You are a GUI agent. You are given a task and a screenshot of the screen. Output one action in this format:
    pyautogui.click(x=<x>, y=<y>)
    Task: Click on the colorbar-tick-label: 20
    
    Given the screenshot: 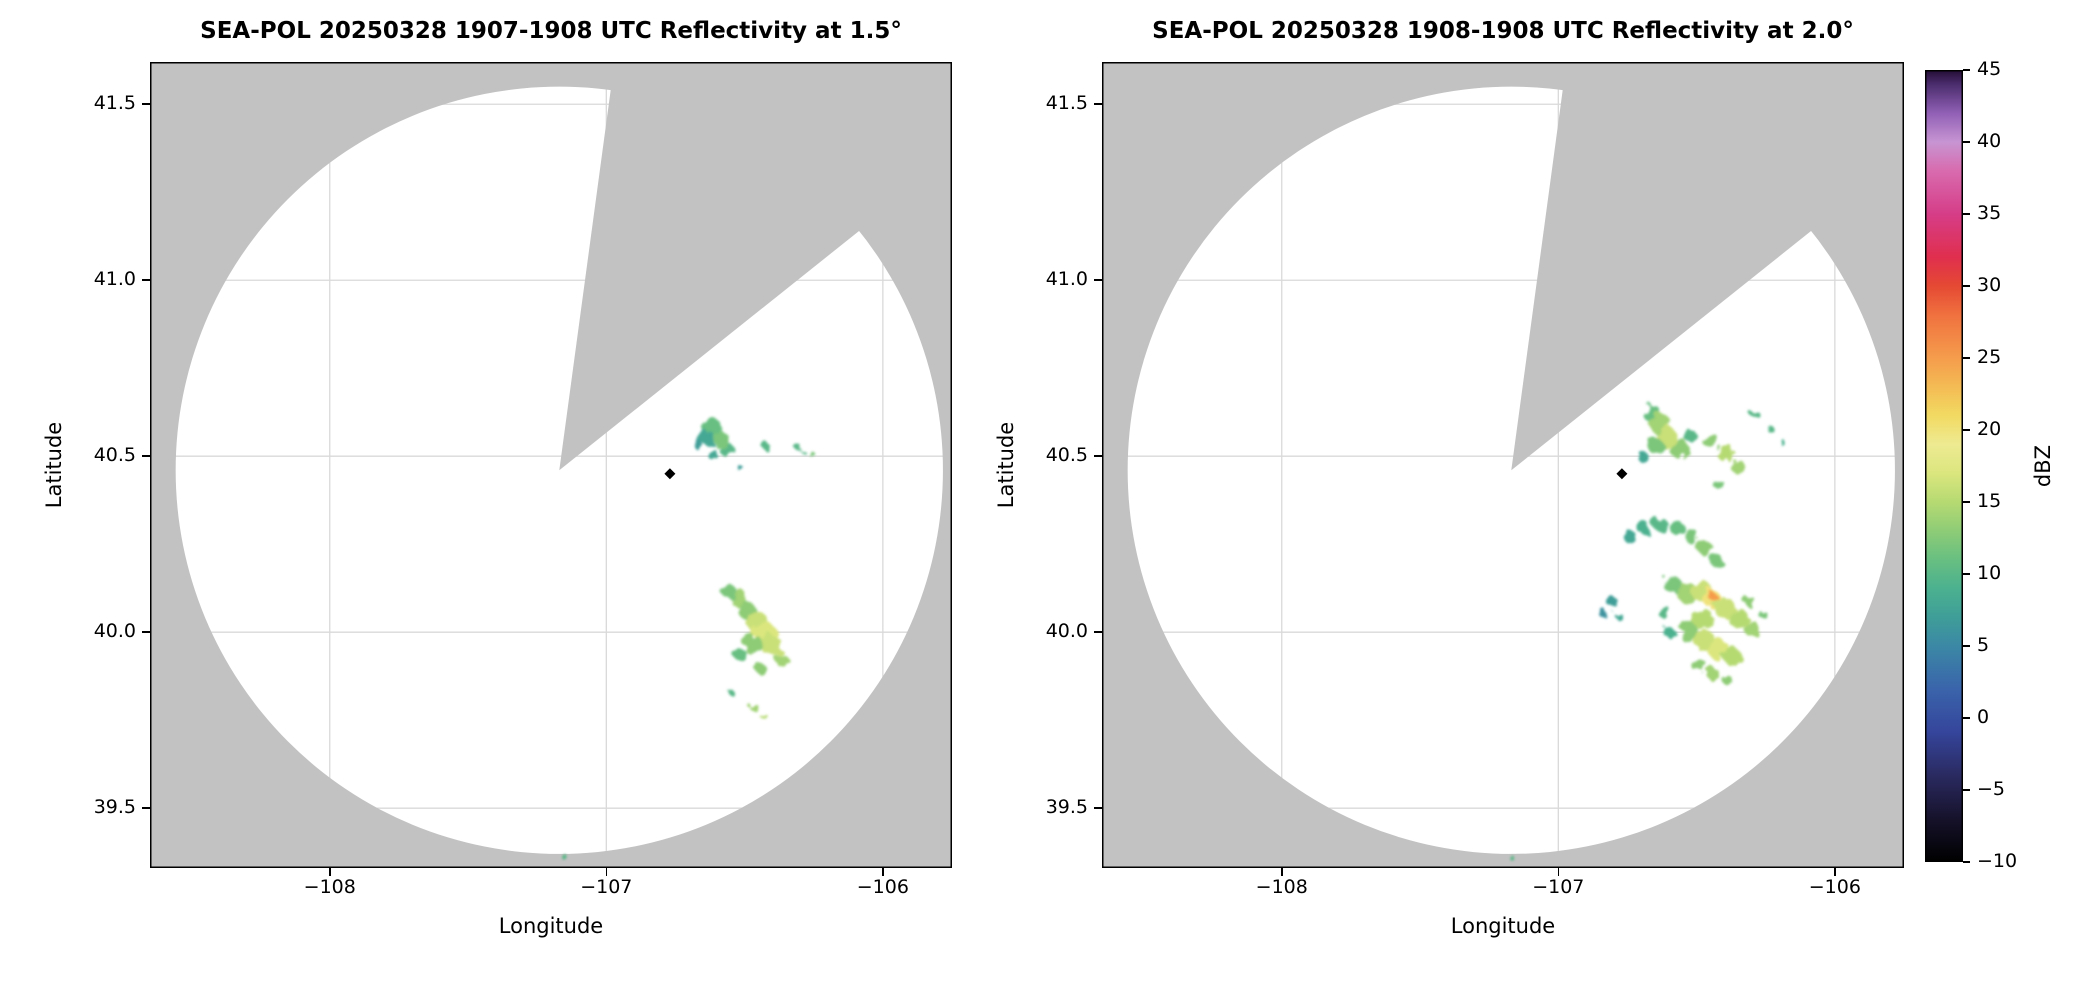 What is the action you would take?
    pyautogui.click(x=1989, y=429)
    